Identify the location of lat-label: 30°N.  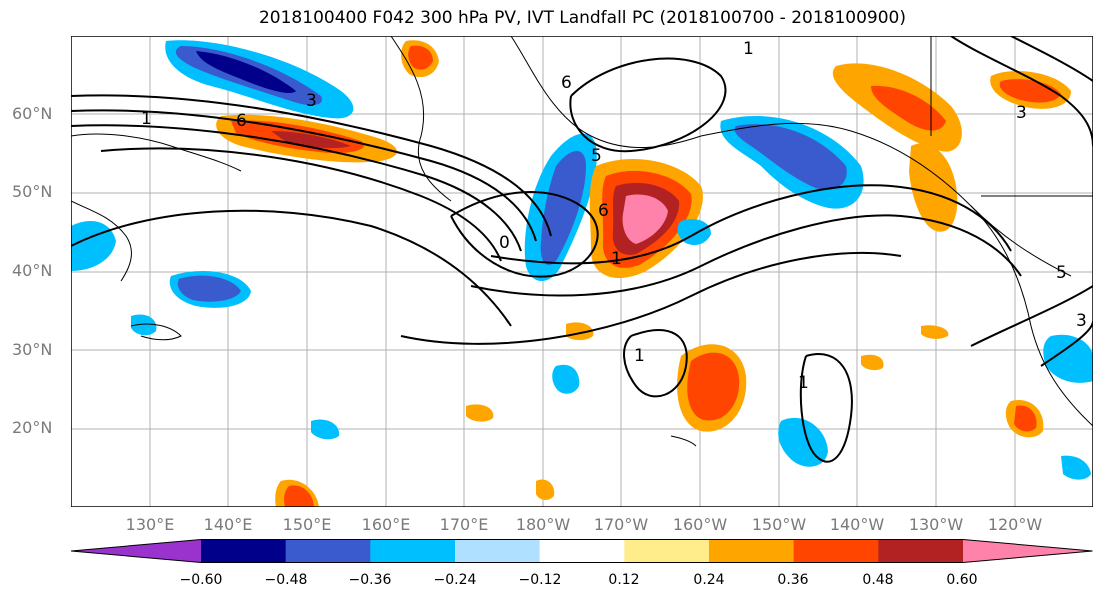
(32, 349).